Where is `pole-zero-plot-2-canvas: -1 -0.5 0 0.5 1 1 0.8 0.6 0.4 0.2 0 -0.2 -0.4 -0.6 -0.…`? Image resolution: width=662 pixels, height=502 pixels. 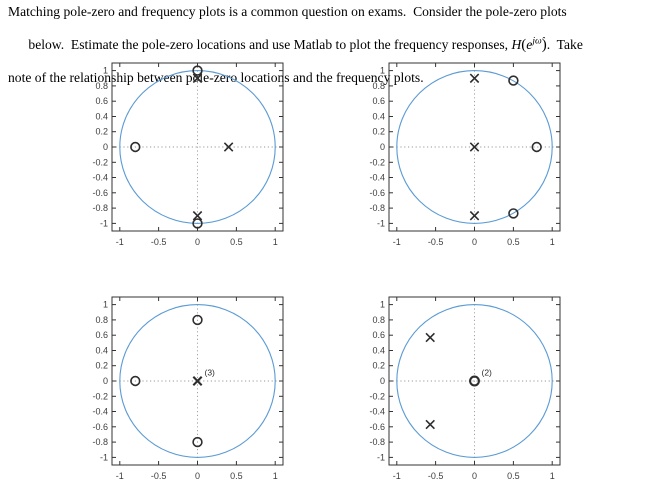
pole-zero-plot-2-canvas: -1 -0.5 0 0.5 1 1 0.8 0.6 0.4 0.2 0 -0.2 -0.4 -0.6 -0.… is located at coordinates (465, 154).